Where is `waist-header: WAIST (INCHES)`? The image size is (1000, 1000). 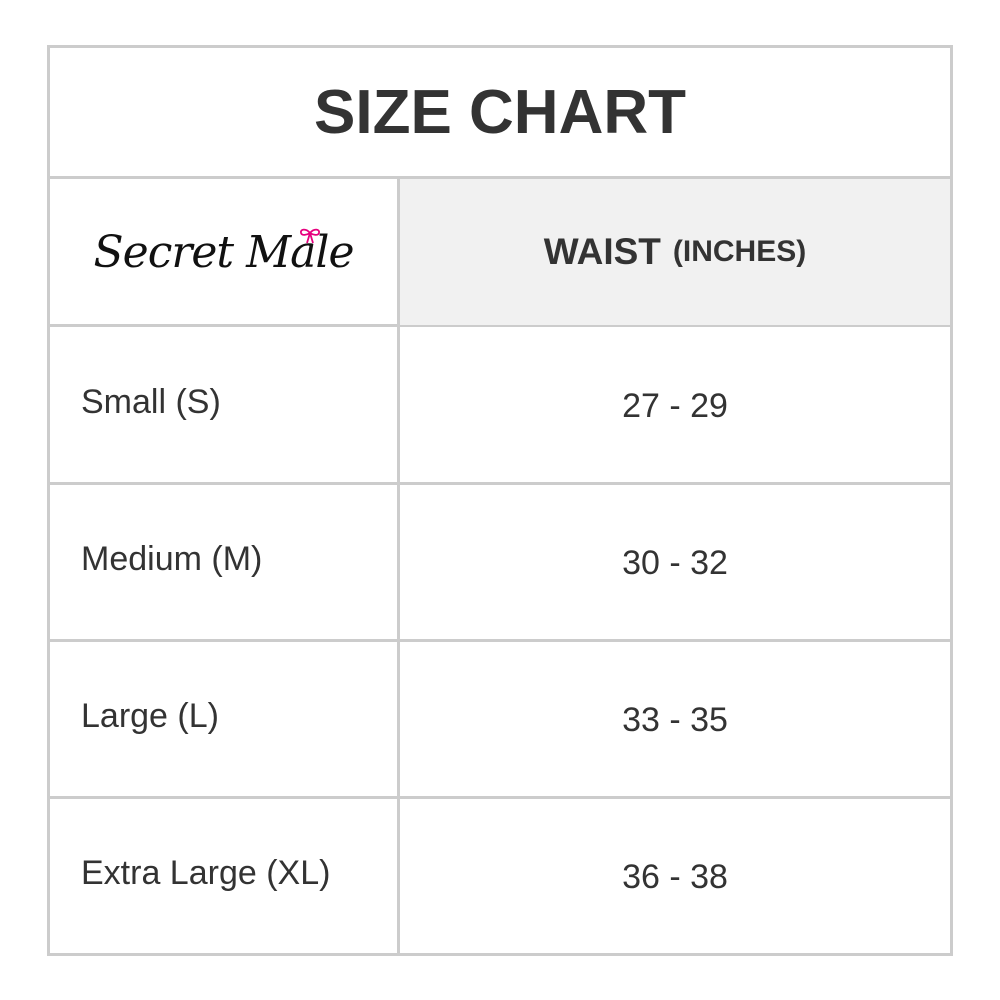 waist-header: WAIST (INCHES) is located at coordinates (675, 252).